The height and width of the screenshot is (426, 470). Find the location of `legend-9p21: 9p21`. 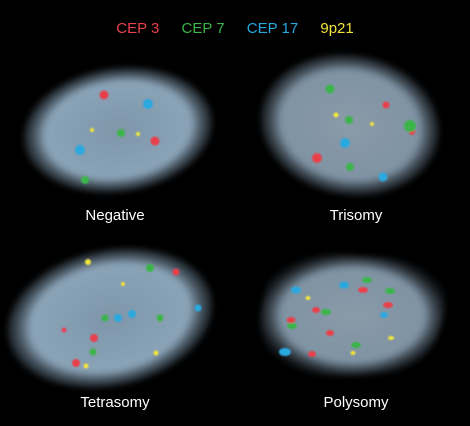

legend-9p21: 9p21 is located at coordinates (337, 28).